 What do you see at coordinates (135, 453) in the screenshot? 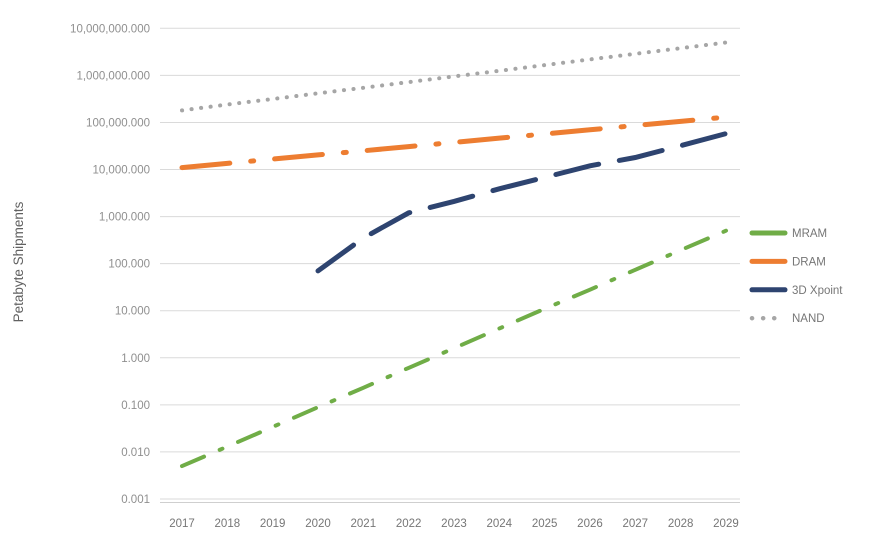
I see `y-tick-label: 0.010` at bounding box center [135, 453].